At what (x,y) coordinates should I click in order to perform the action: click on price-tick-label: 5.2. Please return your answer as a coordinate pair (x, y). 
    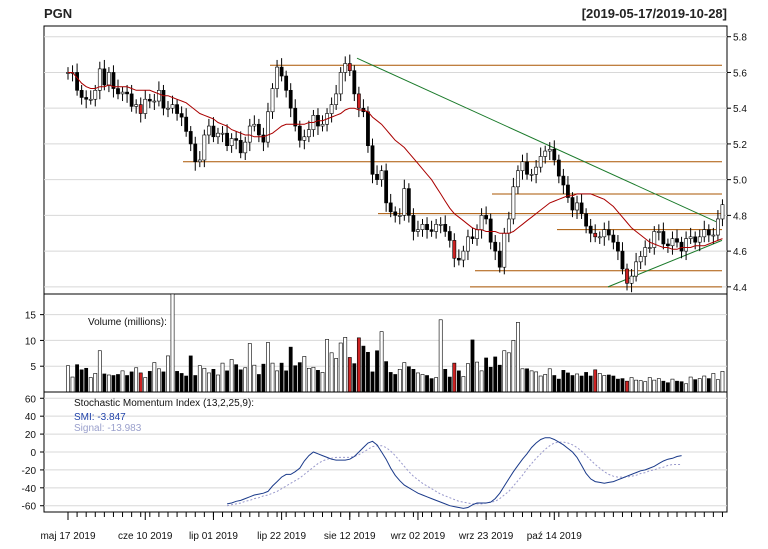
    Looking at the image, I should click on (740, 145).